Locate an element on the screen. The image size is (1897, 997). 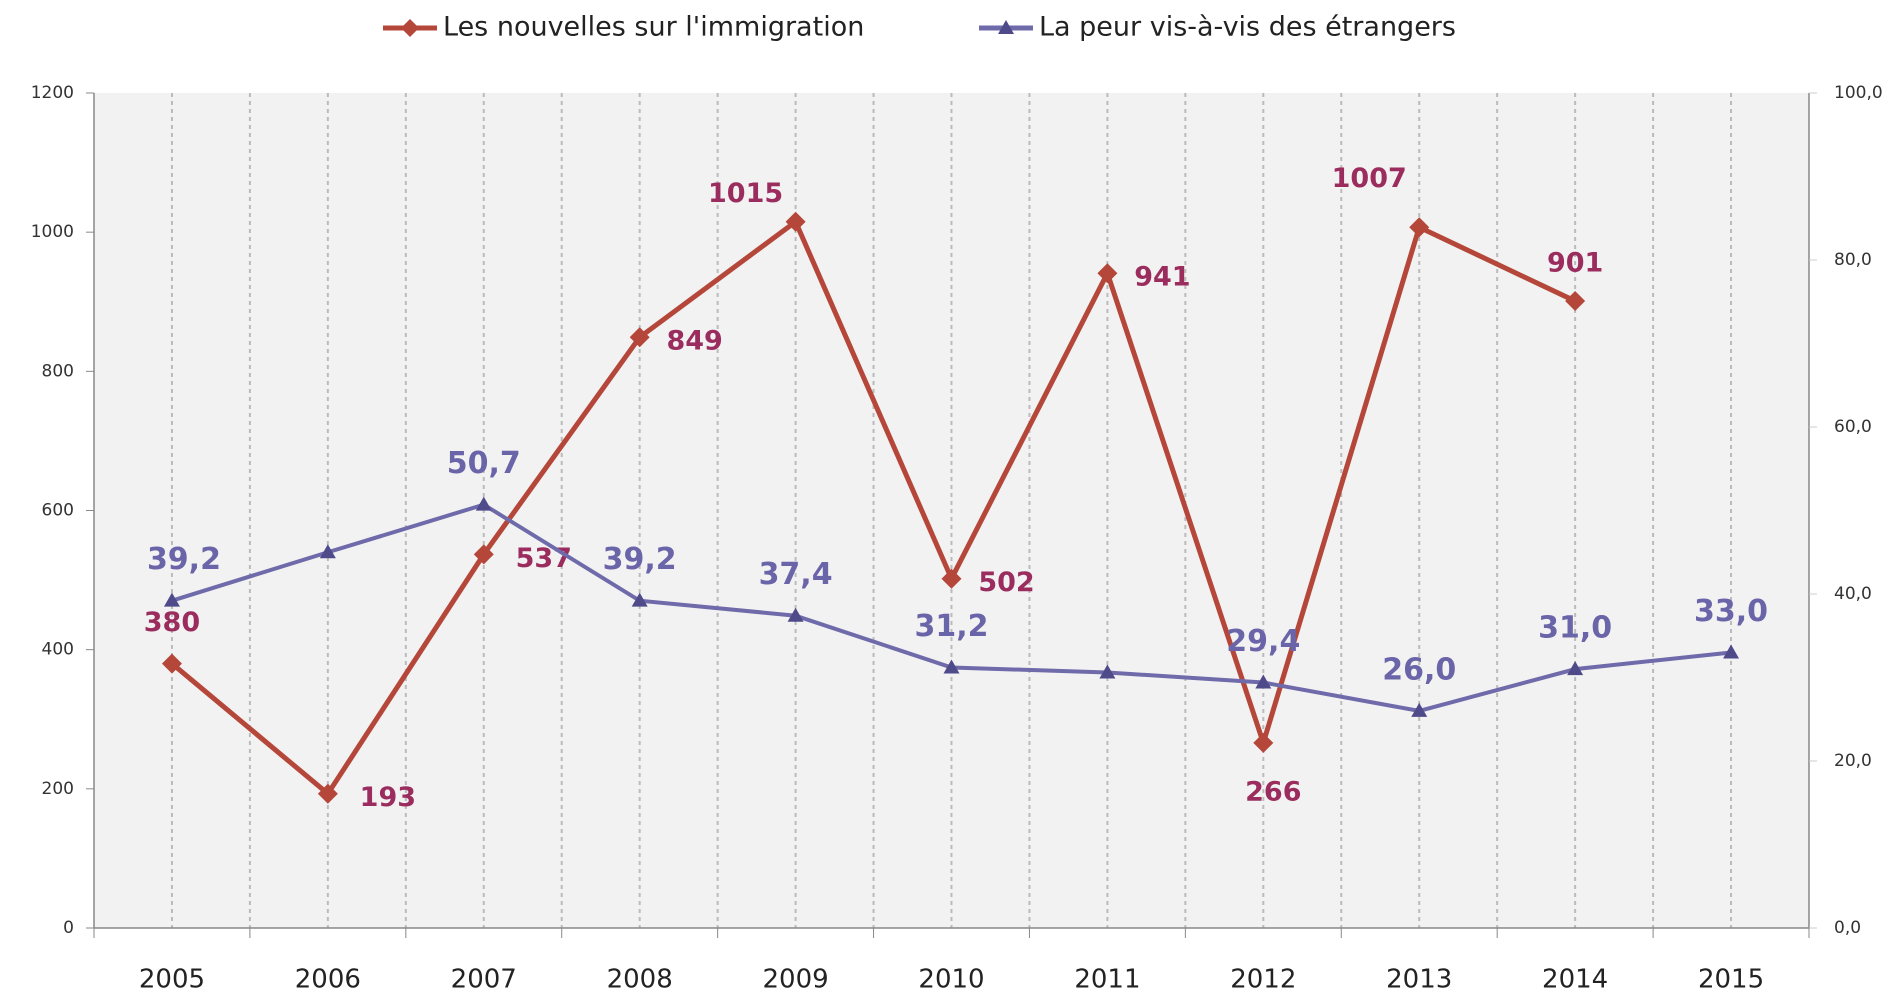
y-tick-label: 600 is located at coordinates (58, 511).